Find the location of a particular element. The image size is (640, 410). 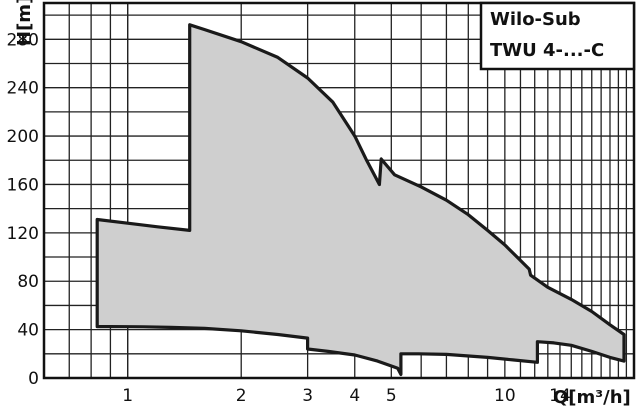

y-tick-label: 160 is located at coordinates (23, 185).